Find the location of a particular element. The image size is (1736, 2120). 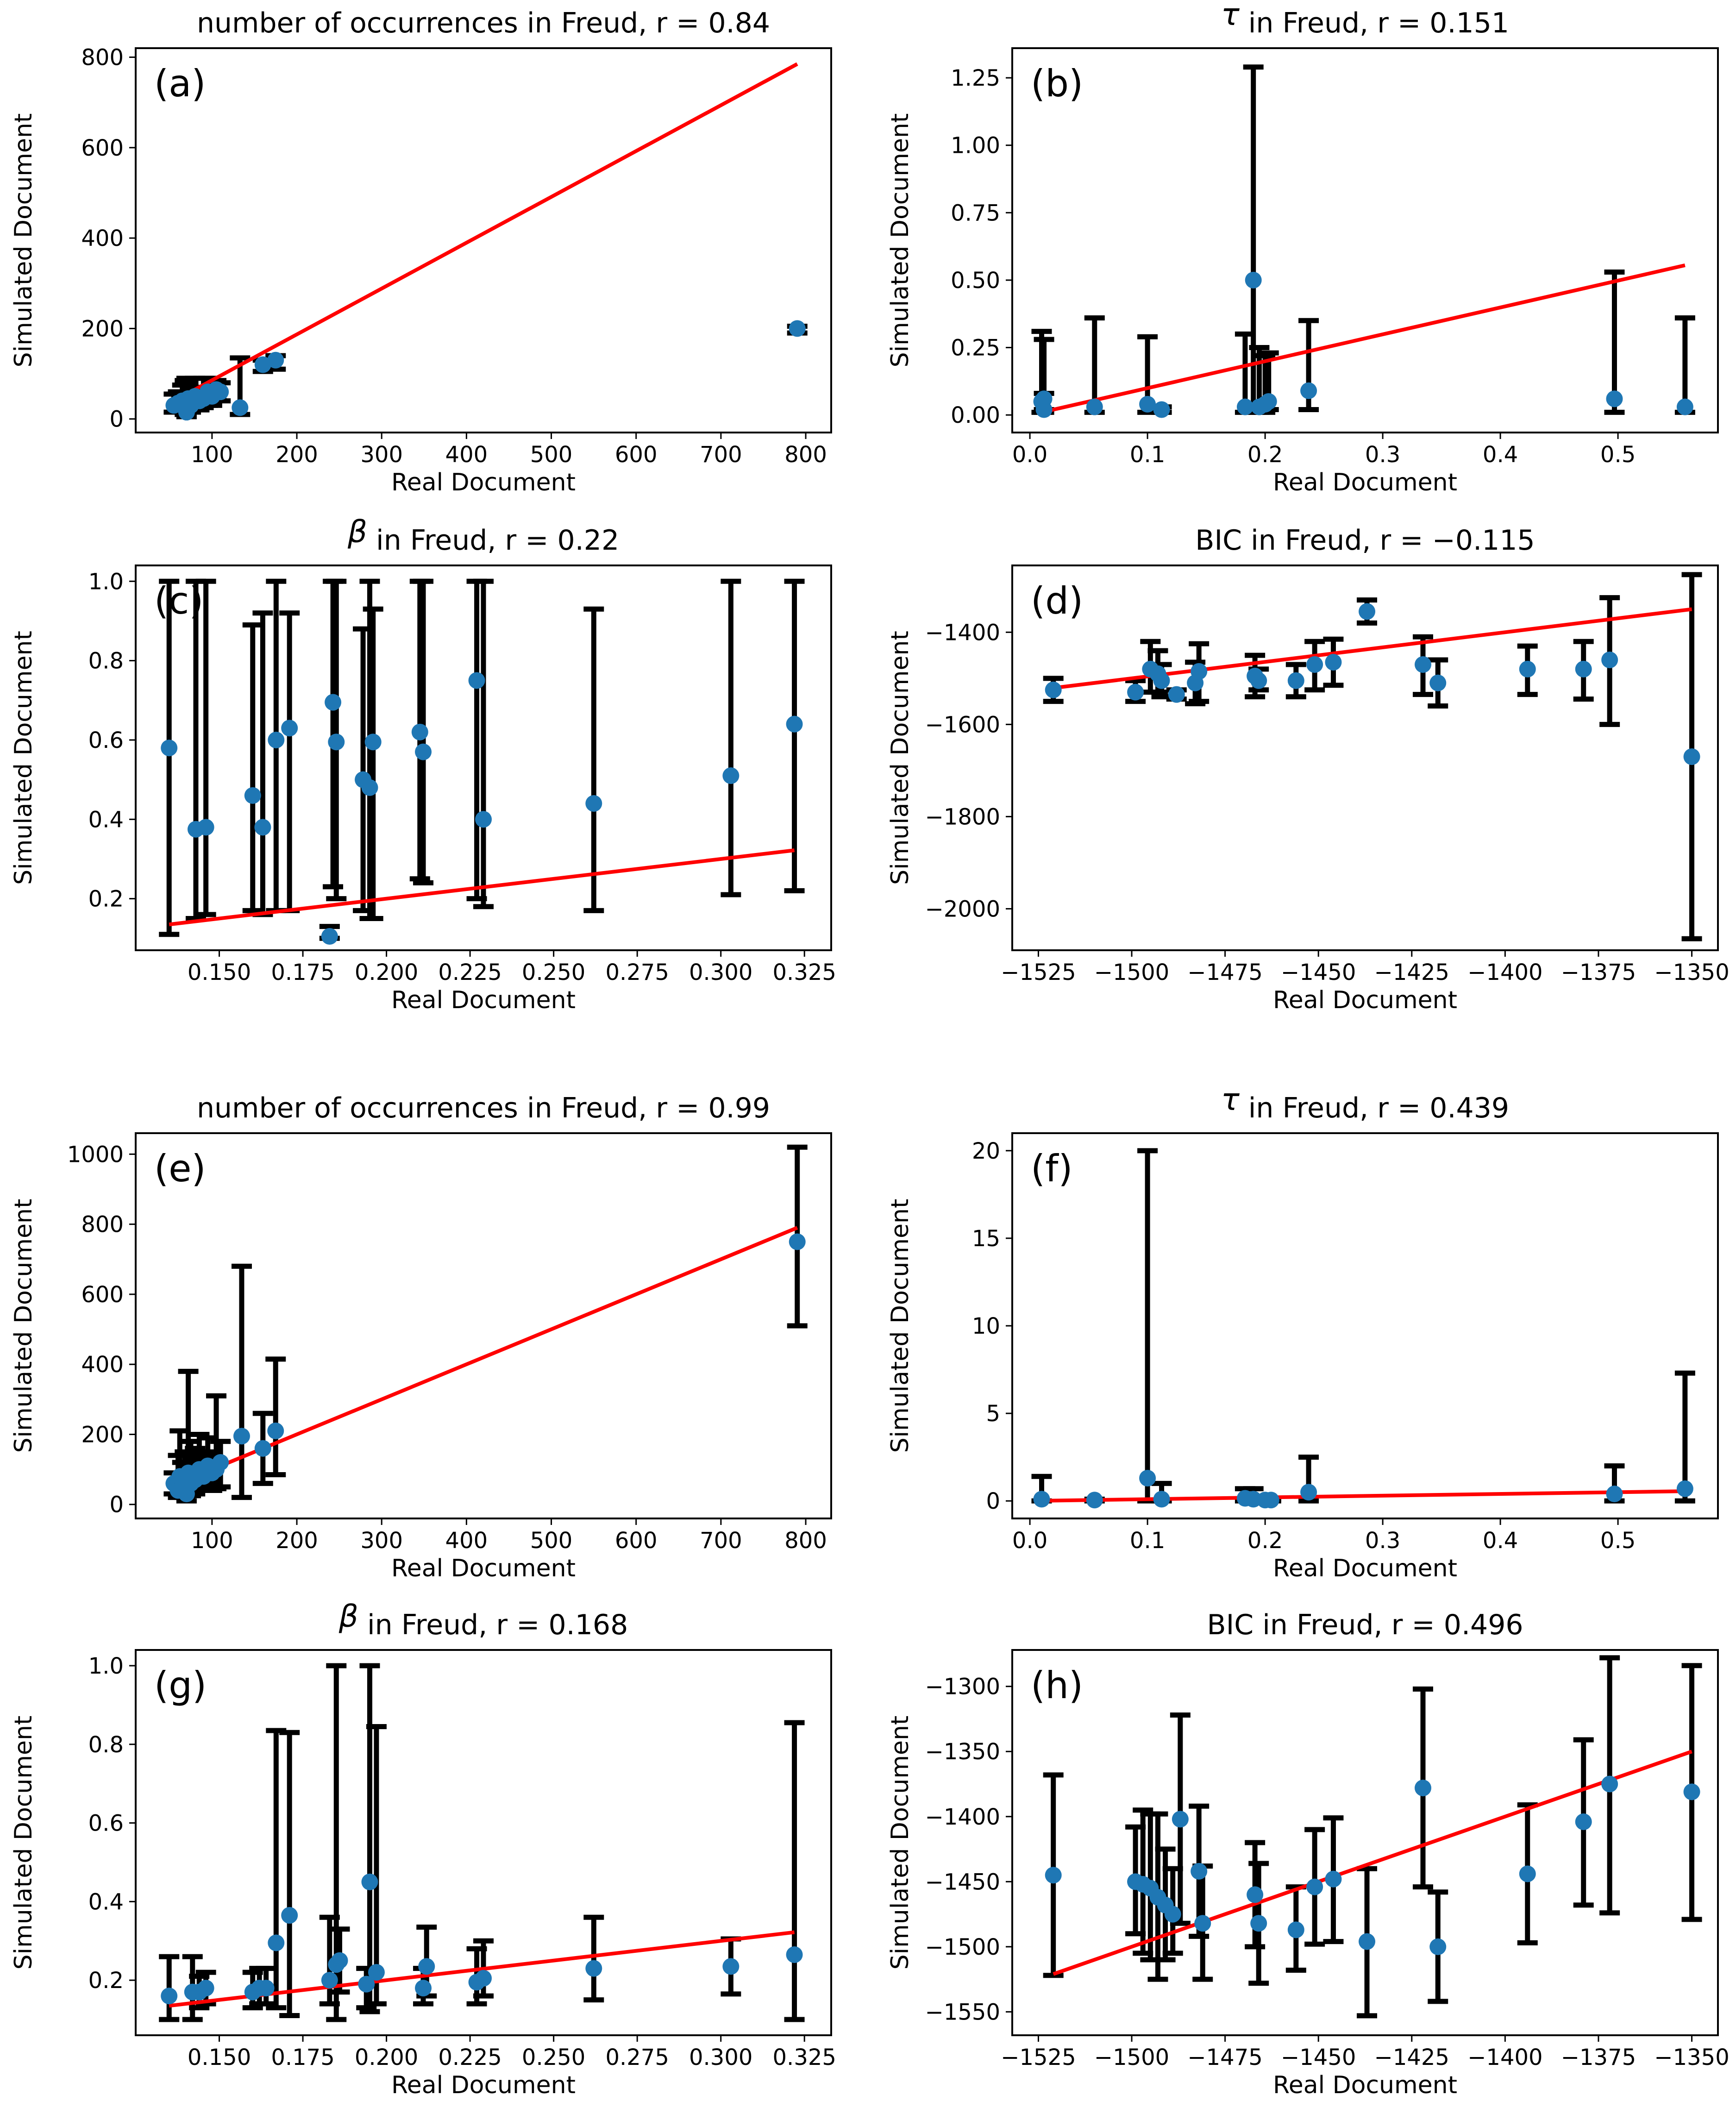

y-tick-label: −1400 is located at coordinates (962, 1817).